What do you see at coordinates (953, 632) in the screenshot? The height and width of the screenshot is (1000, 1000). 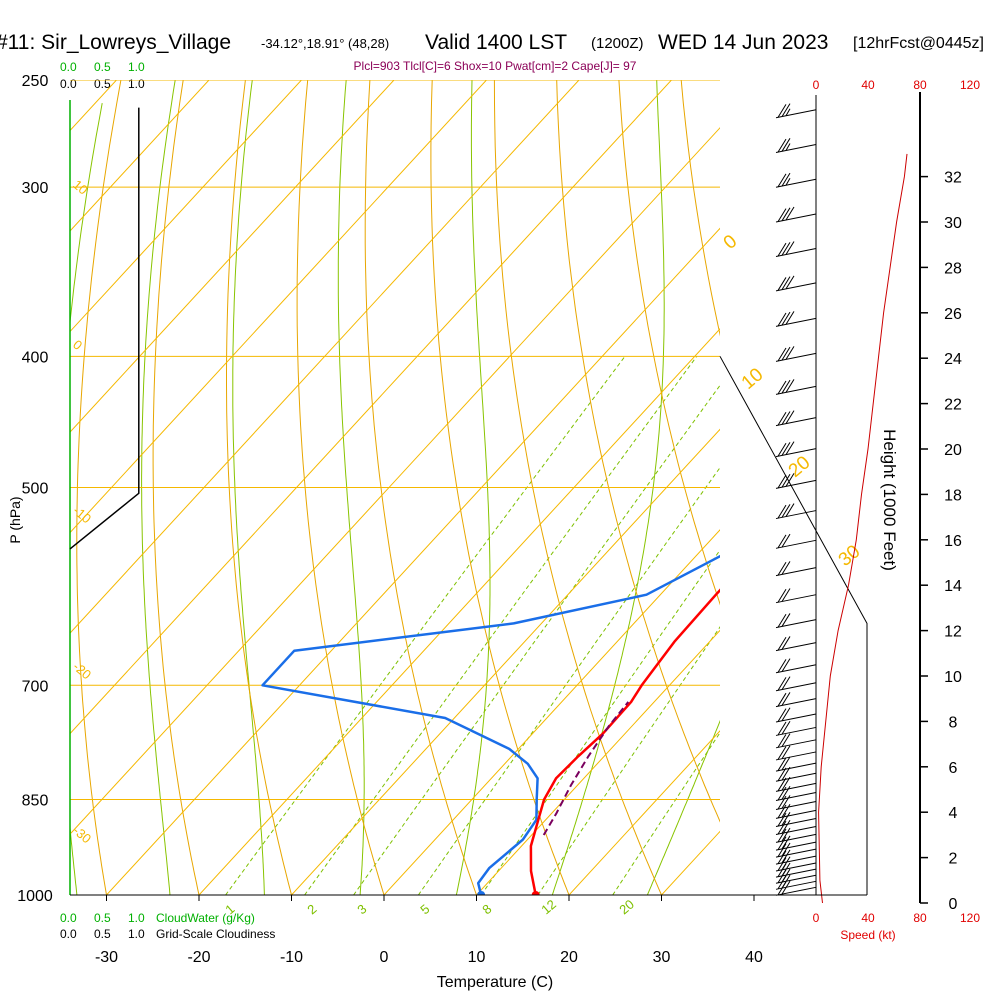 I see `height-tick-label: 12` at bounding box center [953, 632].